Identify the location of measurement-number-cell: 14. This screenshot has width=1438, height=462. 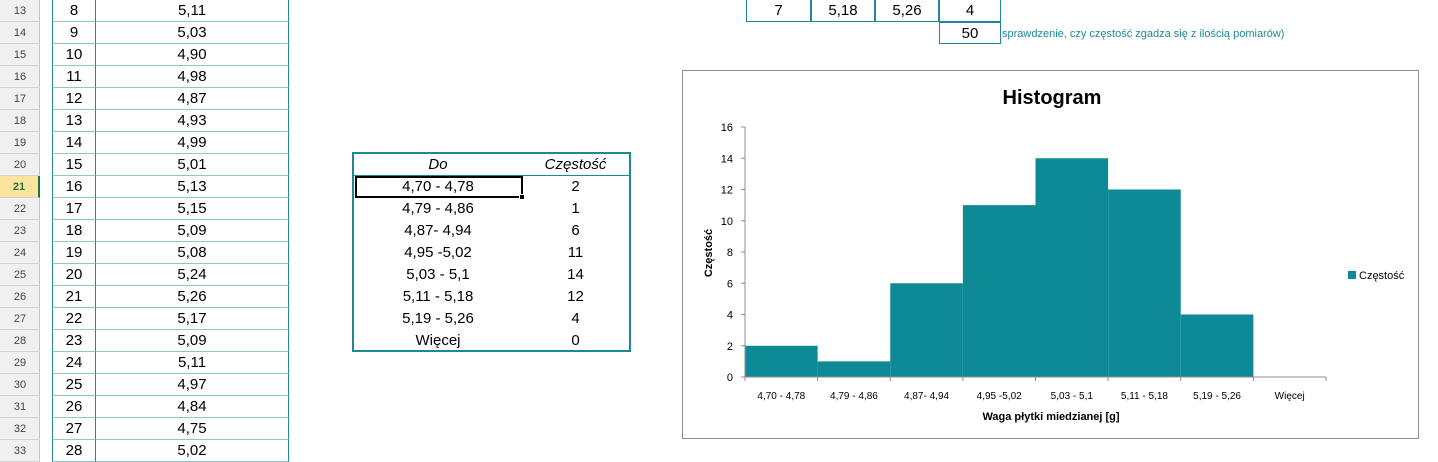
(74, 143).